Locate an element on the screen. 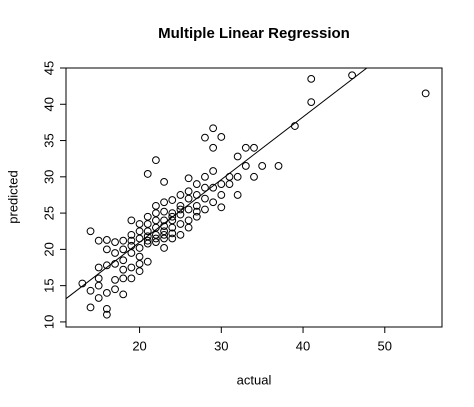 This screenshot has width=474, height=407. x-tick-label: 30 is located at coordinates (221, 345).